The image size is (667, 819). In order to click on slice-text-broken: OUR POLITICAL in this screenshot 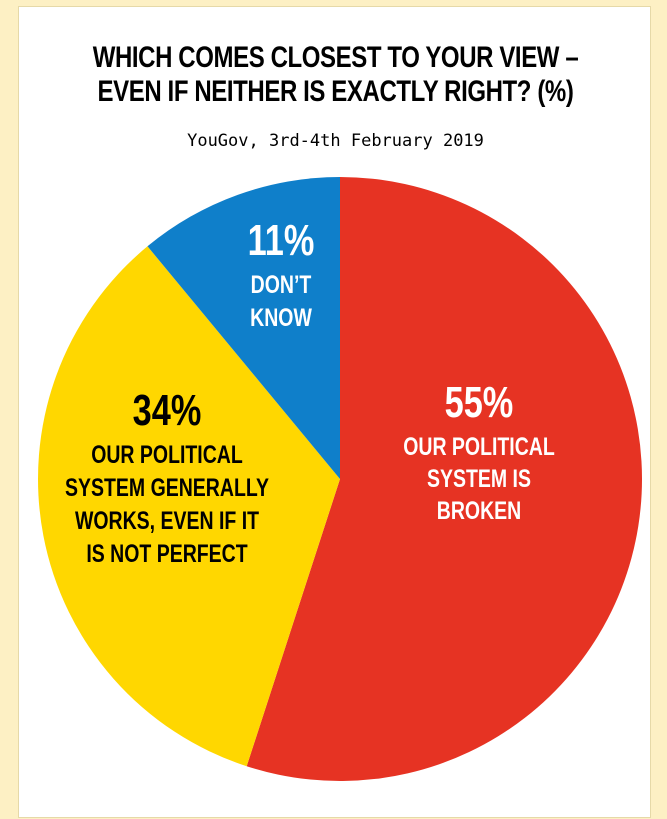, I will do `click(479, 447)`.